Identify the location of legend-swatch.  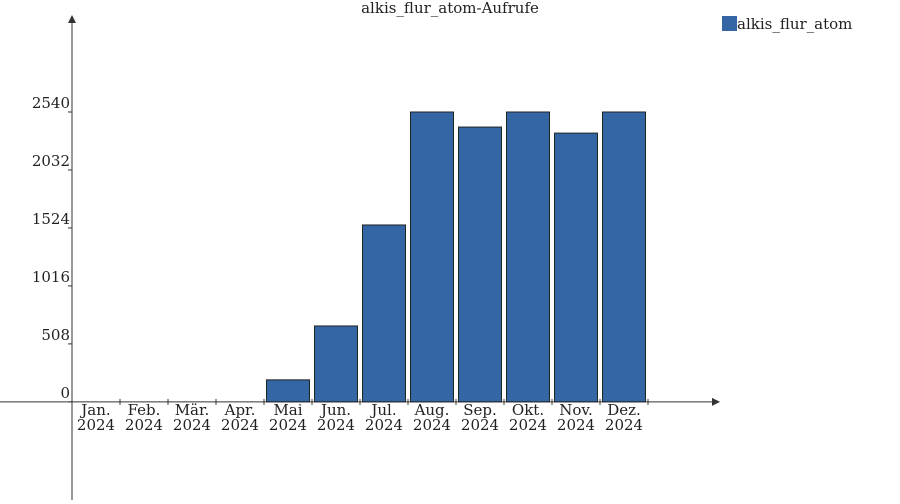
(729, 23).